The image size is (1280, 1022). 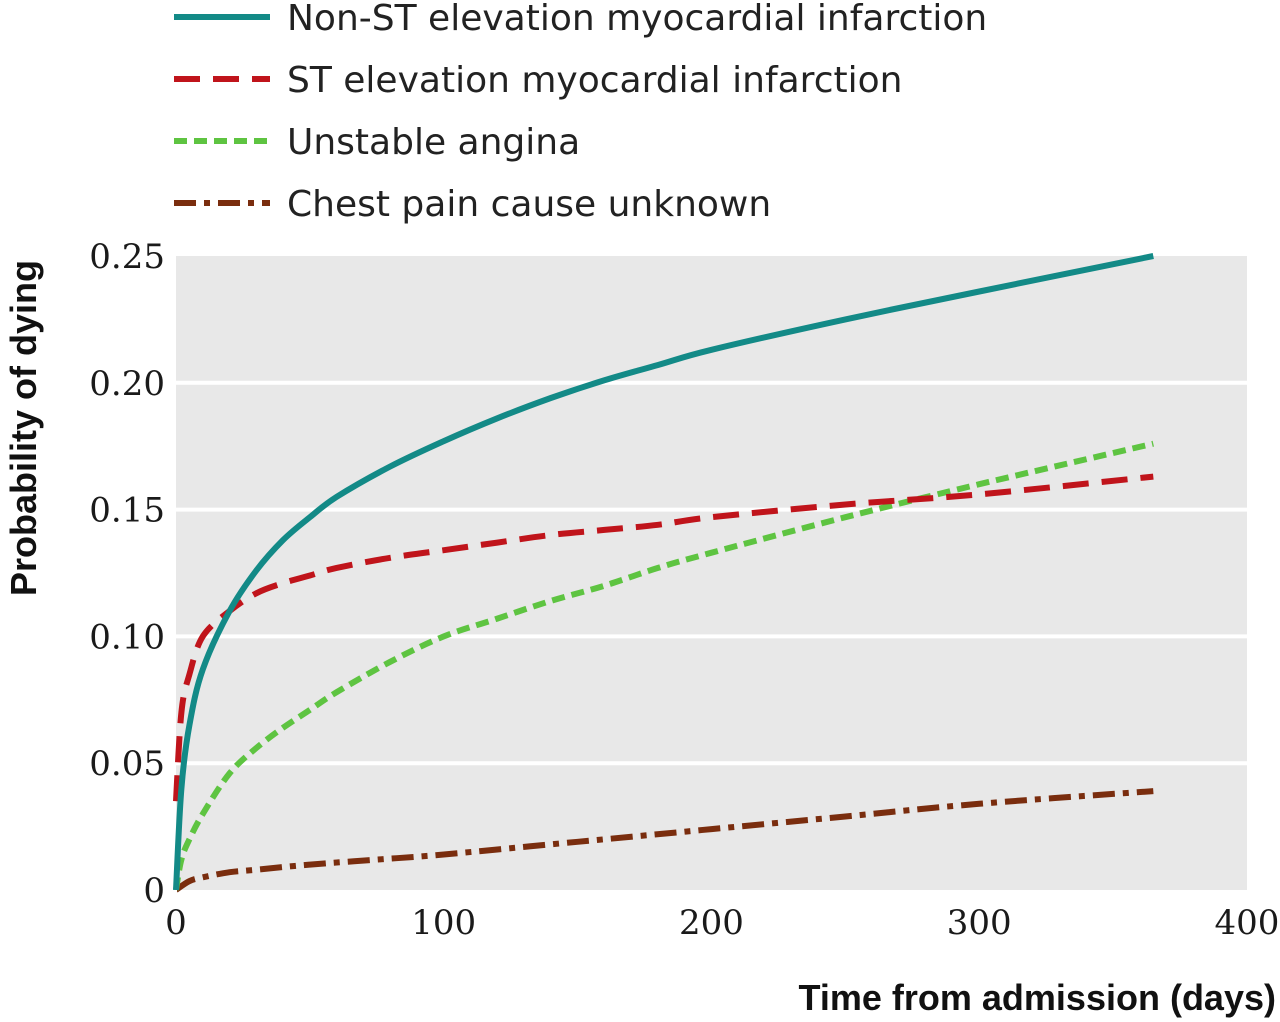 I want to click on legend-label-2: ST elevation myocardial infarction, so click(x=594, y=80).